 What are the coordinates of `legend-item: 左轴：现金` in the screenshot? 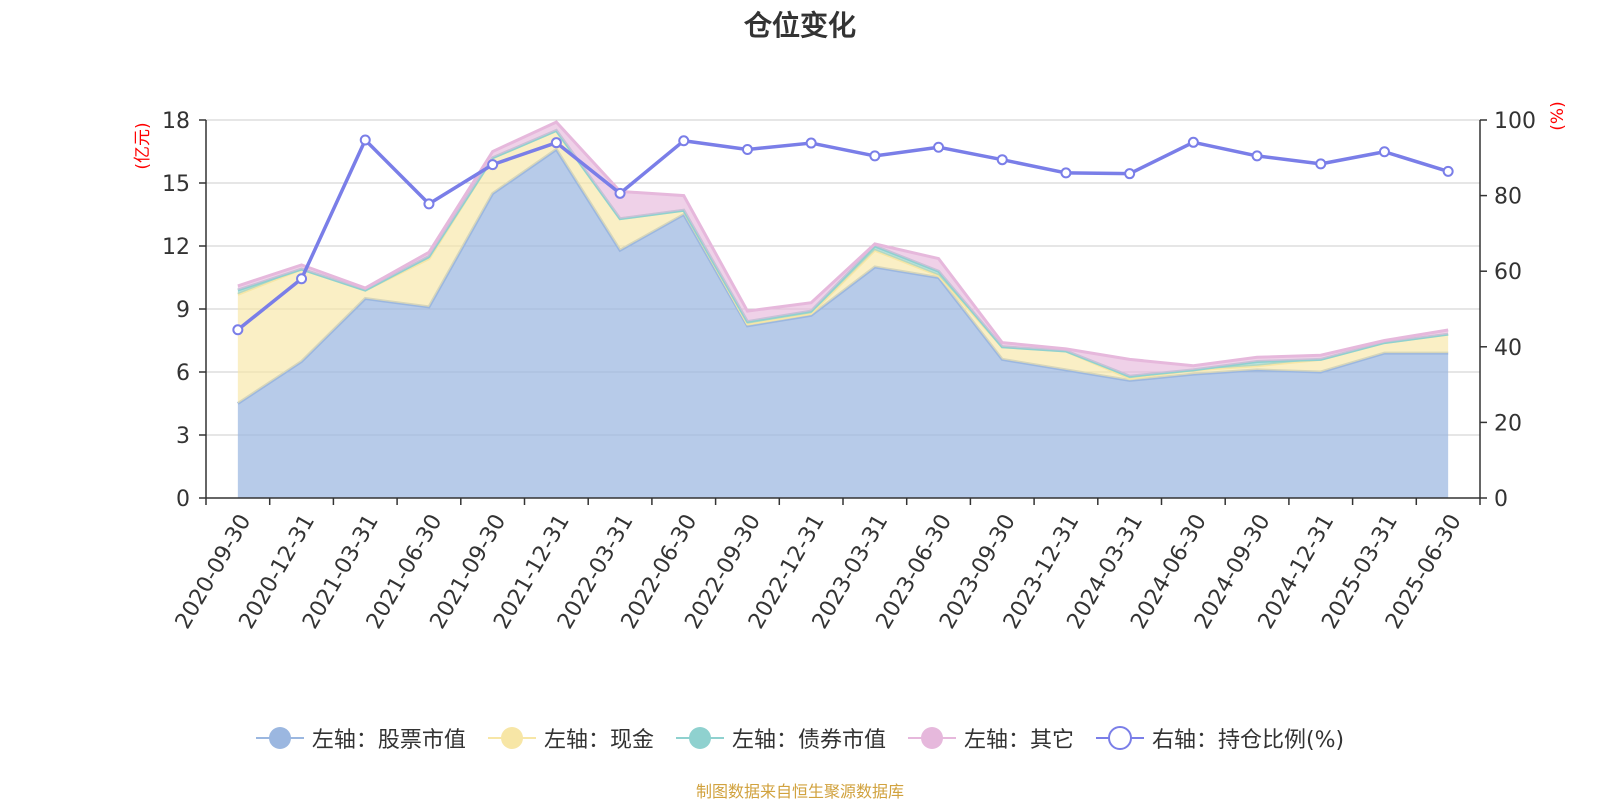 It's located at (570, 738).